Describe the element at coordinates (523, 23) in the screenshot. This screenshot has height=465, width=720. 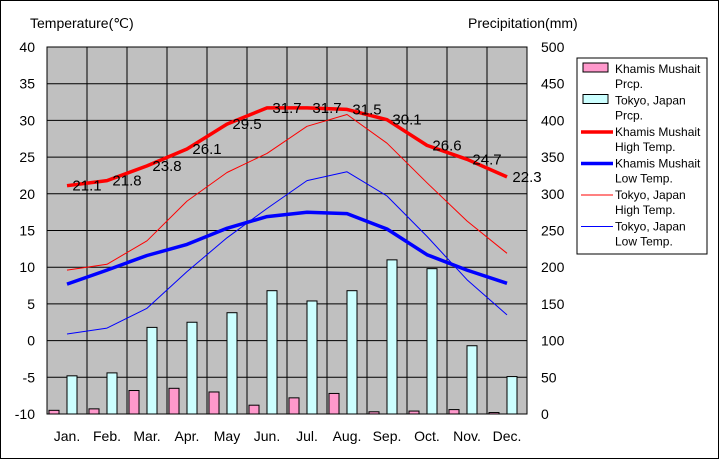
I see `right-axis-title: Precipitation(mm)` at that location.